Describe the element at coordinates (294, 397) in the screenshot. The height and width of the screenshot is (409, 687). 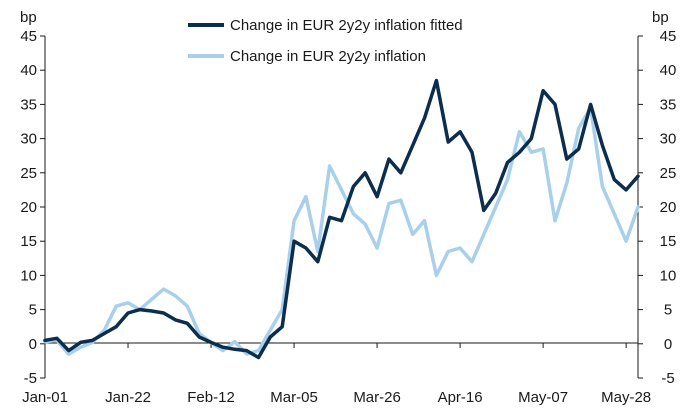
I see `x-tick-label: Mar-05` at that location.